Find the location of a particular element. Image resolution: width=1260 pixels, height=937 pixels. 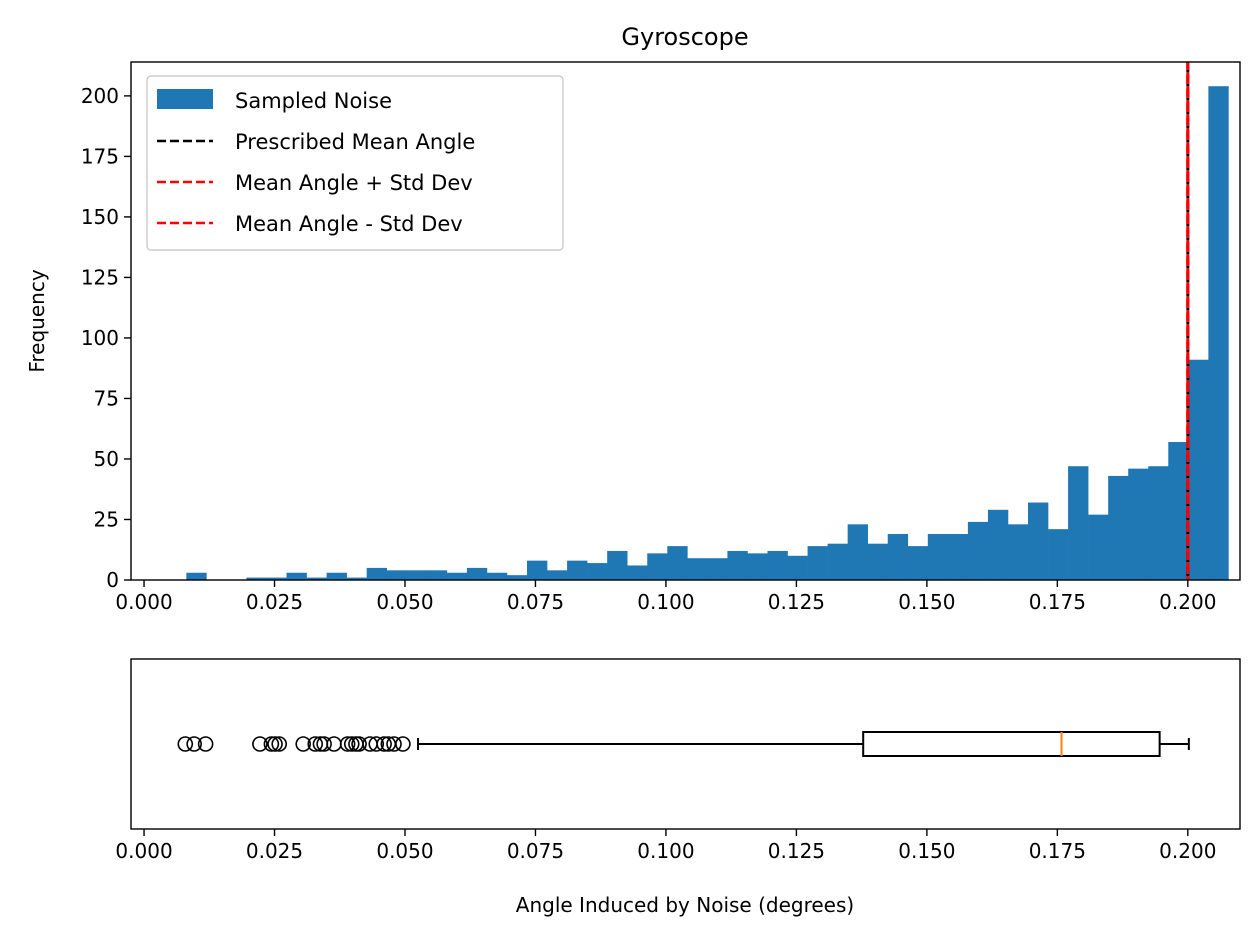

histogram-y-ticks: 0 25 50 75 100 125 150 175 200 is located at coordinates (106, 338).